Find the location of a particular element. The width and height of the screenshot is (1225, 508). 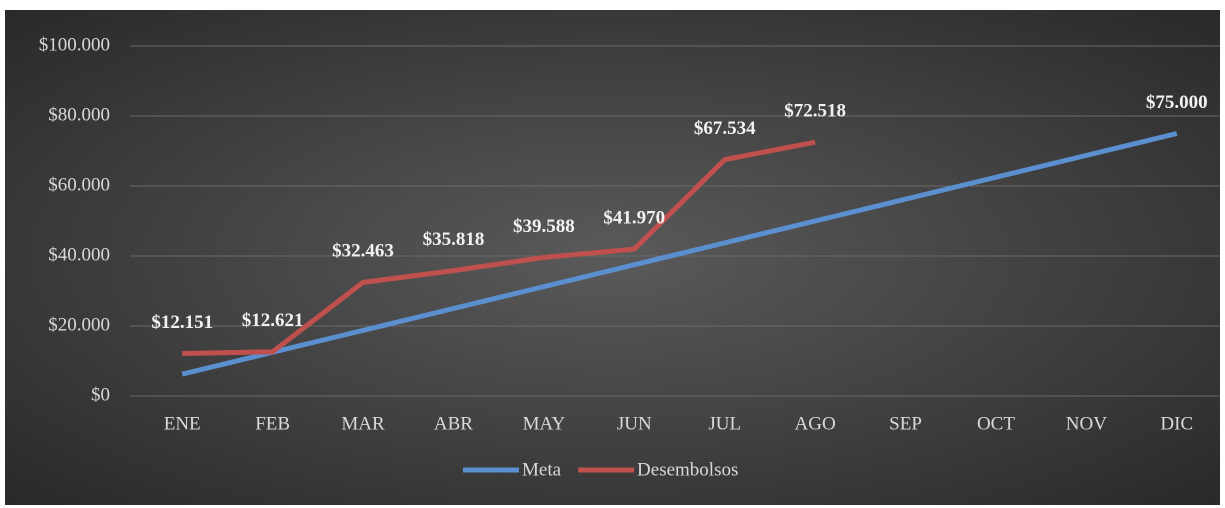

data-label: $41.970 is located at coordinates (634, 217).